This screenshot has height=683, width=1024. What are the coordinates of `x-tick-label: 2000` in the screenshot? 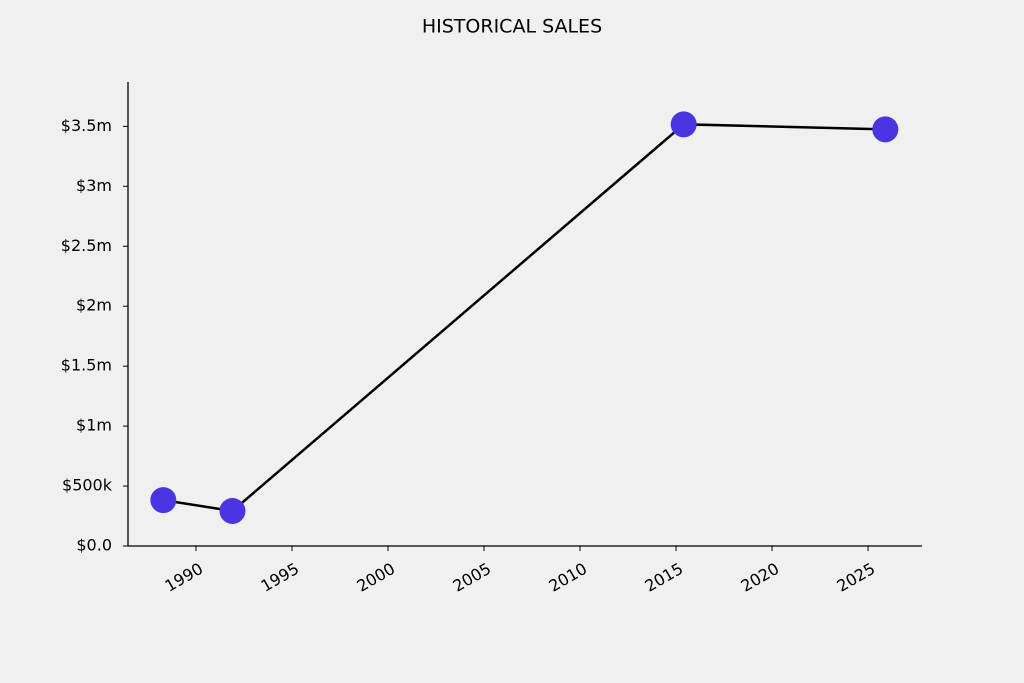 It's located at (375, 577).